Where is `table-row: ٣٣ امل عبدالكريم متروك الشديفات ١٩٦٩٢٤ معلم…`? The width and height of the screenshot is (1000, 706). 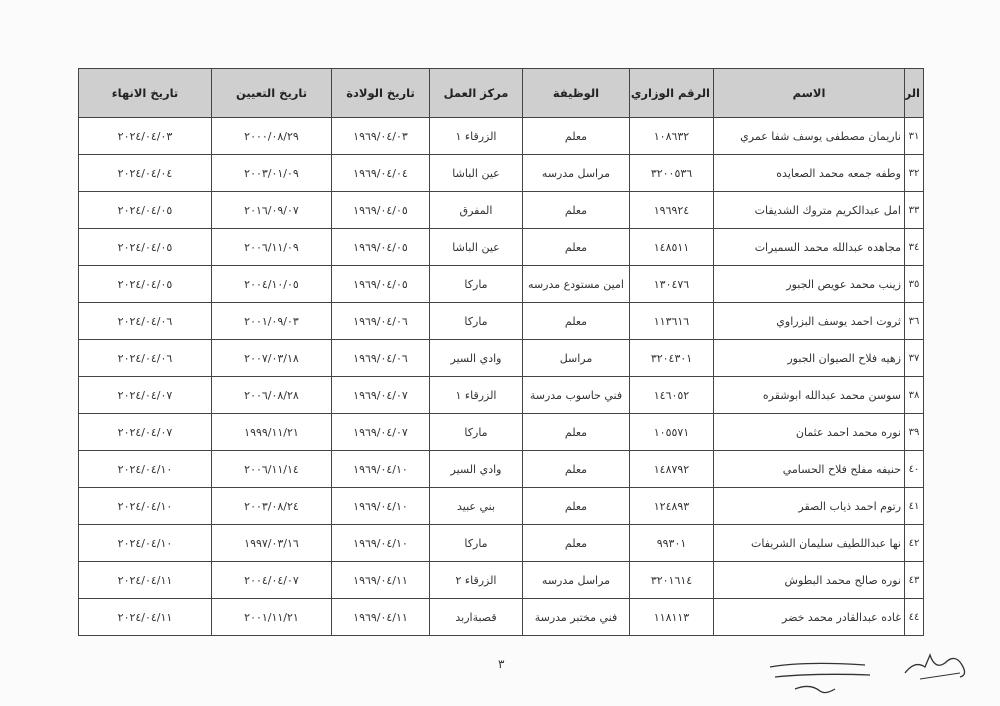
table-row: ٣٣ امل عبدالكريم متروك الشديفات ١٩٦٩٢٤ معلم… is located at coordinates (501, 210).